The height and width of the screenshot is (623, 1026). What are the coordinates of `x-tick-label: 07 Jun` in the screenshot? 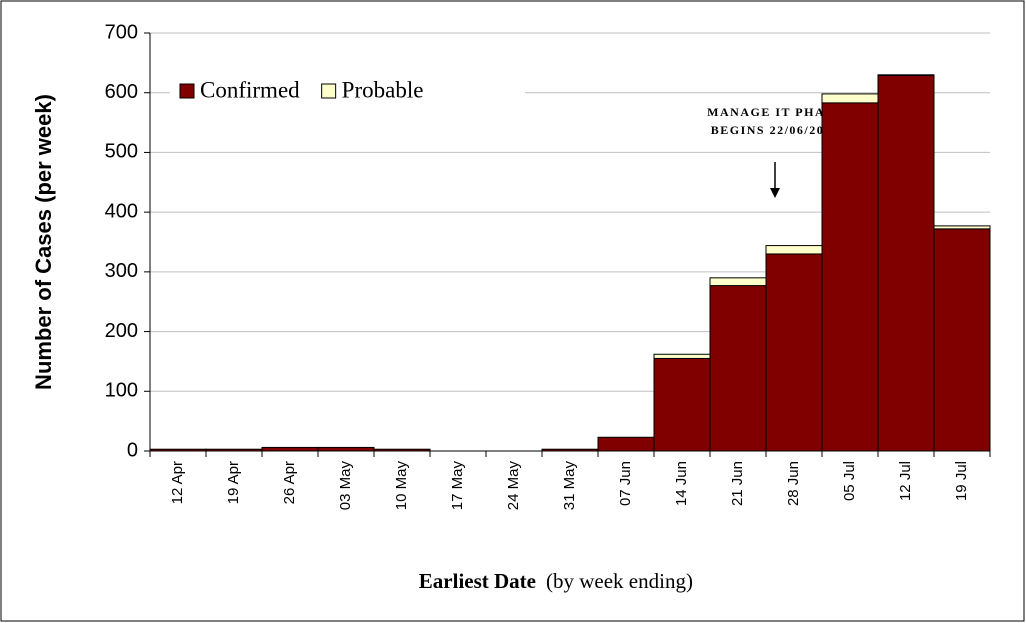 It's located at (625, 483).